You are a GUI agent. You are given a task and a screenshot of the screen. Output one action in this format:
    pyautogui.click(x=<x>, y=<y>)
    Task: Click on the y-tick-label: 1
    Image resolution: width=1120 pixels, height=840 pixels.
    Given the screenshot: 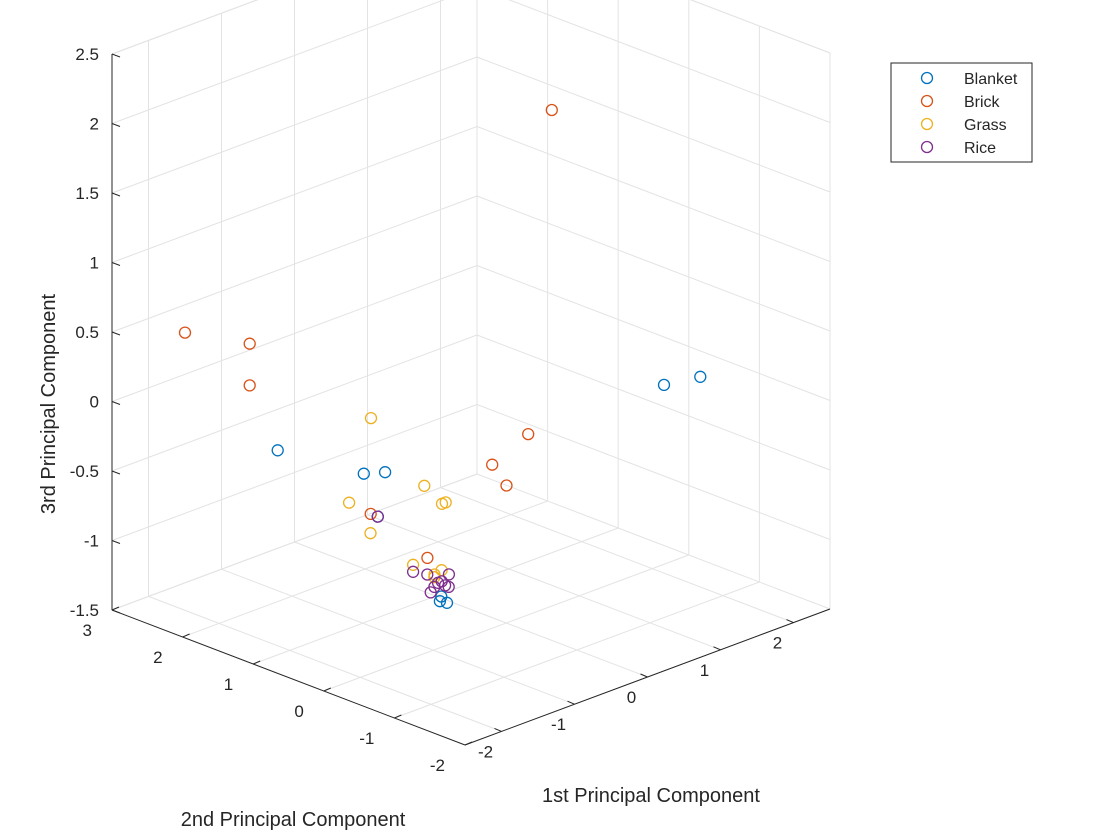 What is the action you would take?
    pyautogui.click(x=228, y=684)
    